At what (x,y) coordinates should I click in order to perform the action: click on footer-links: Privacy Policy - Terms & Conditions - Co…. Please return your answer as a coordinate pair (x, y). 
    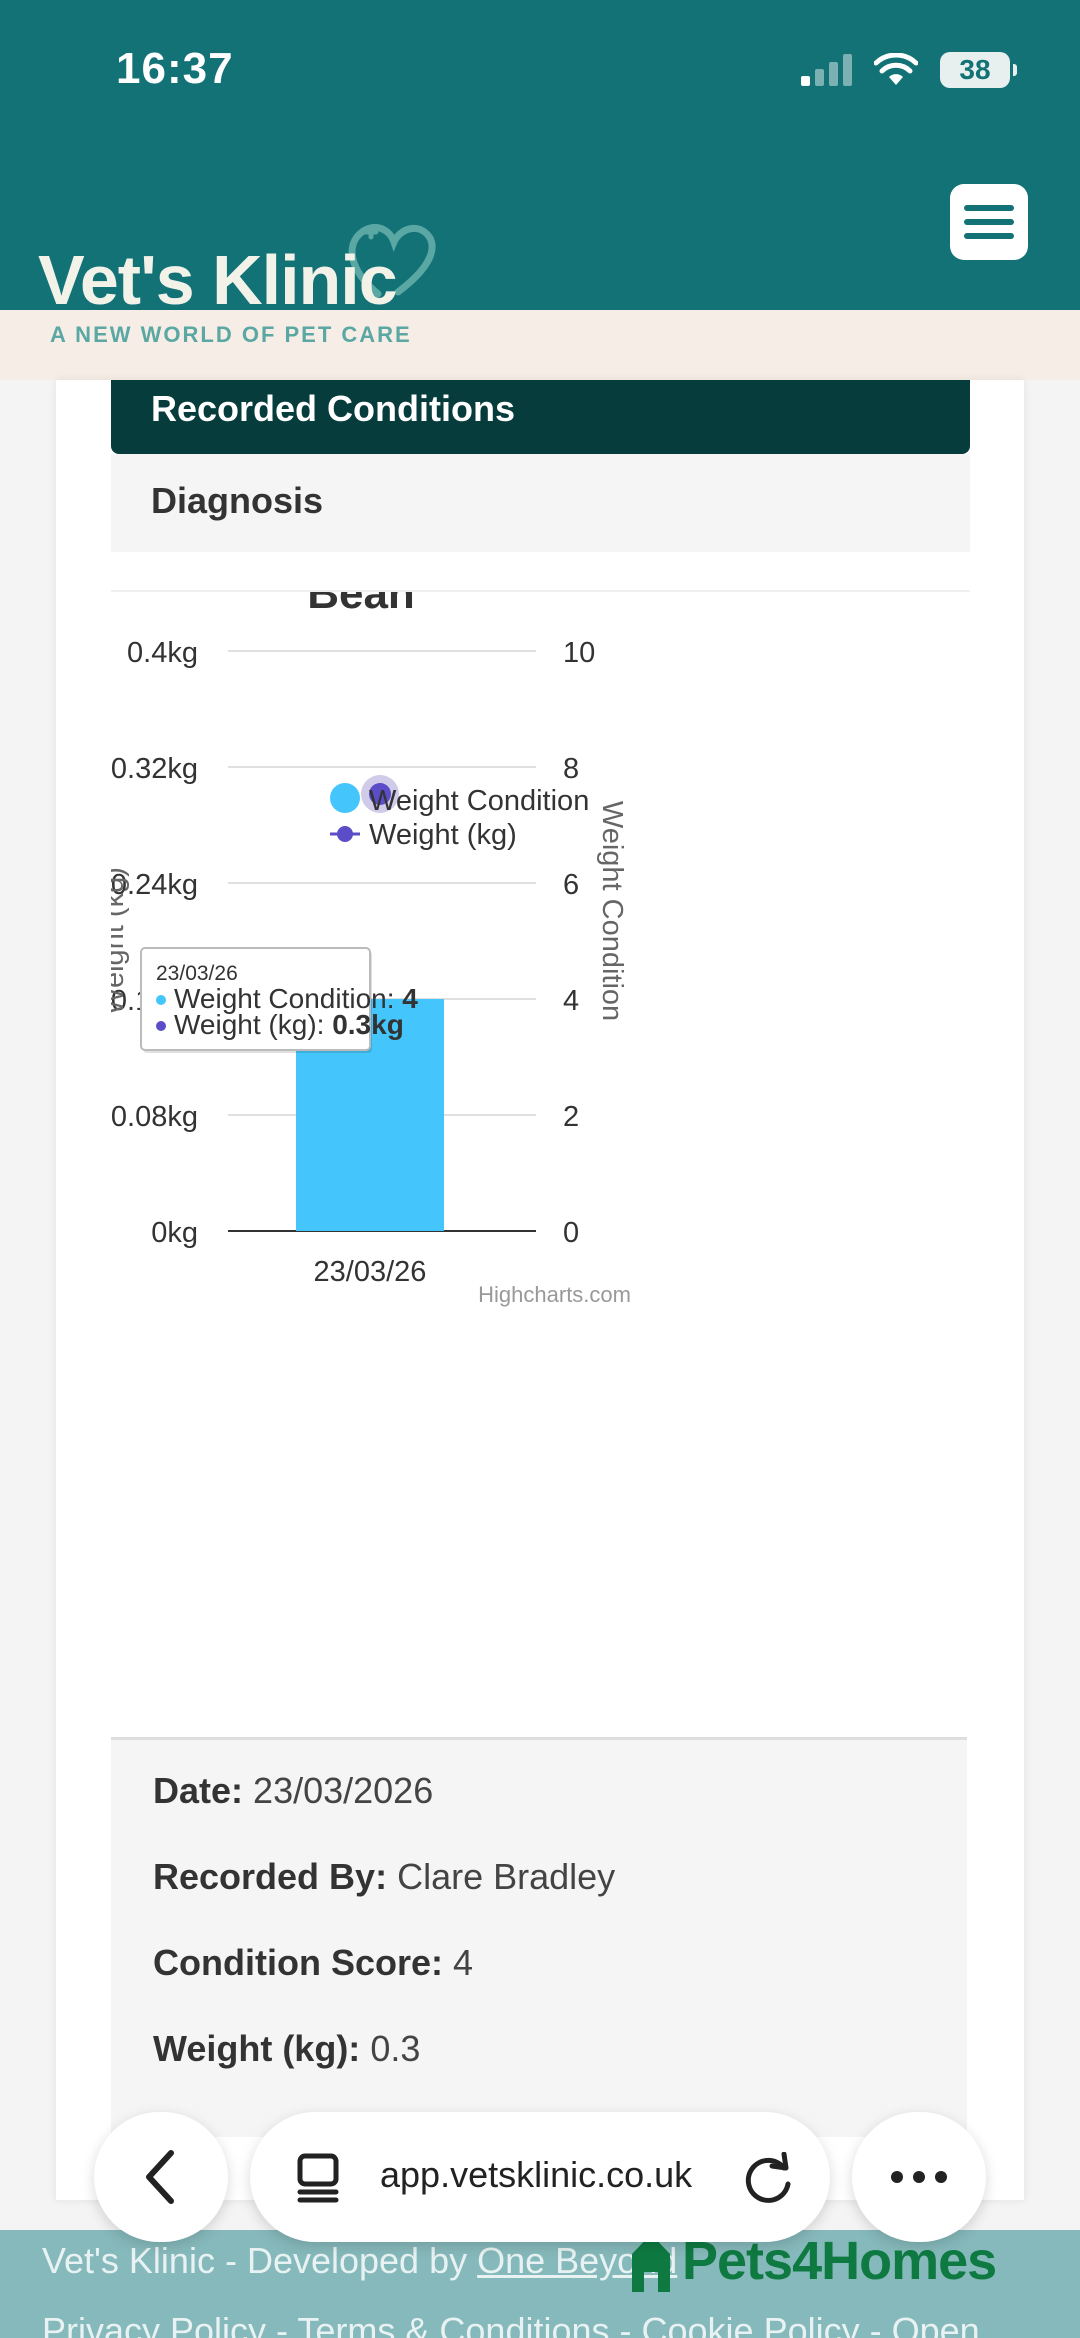
    Looking at the image, I should click on (511, 2324).